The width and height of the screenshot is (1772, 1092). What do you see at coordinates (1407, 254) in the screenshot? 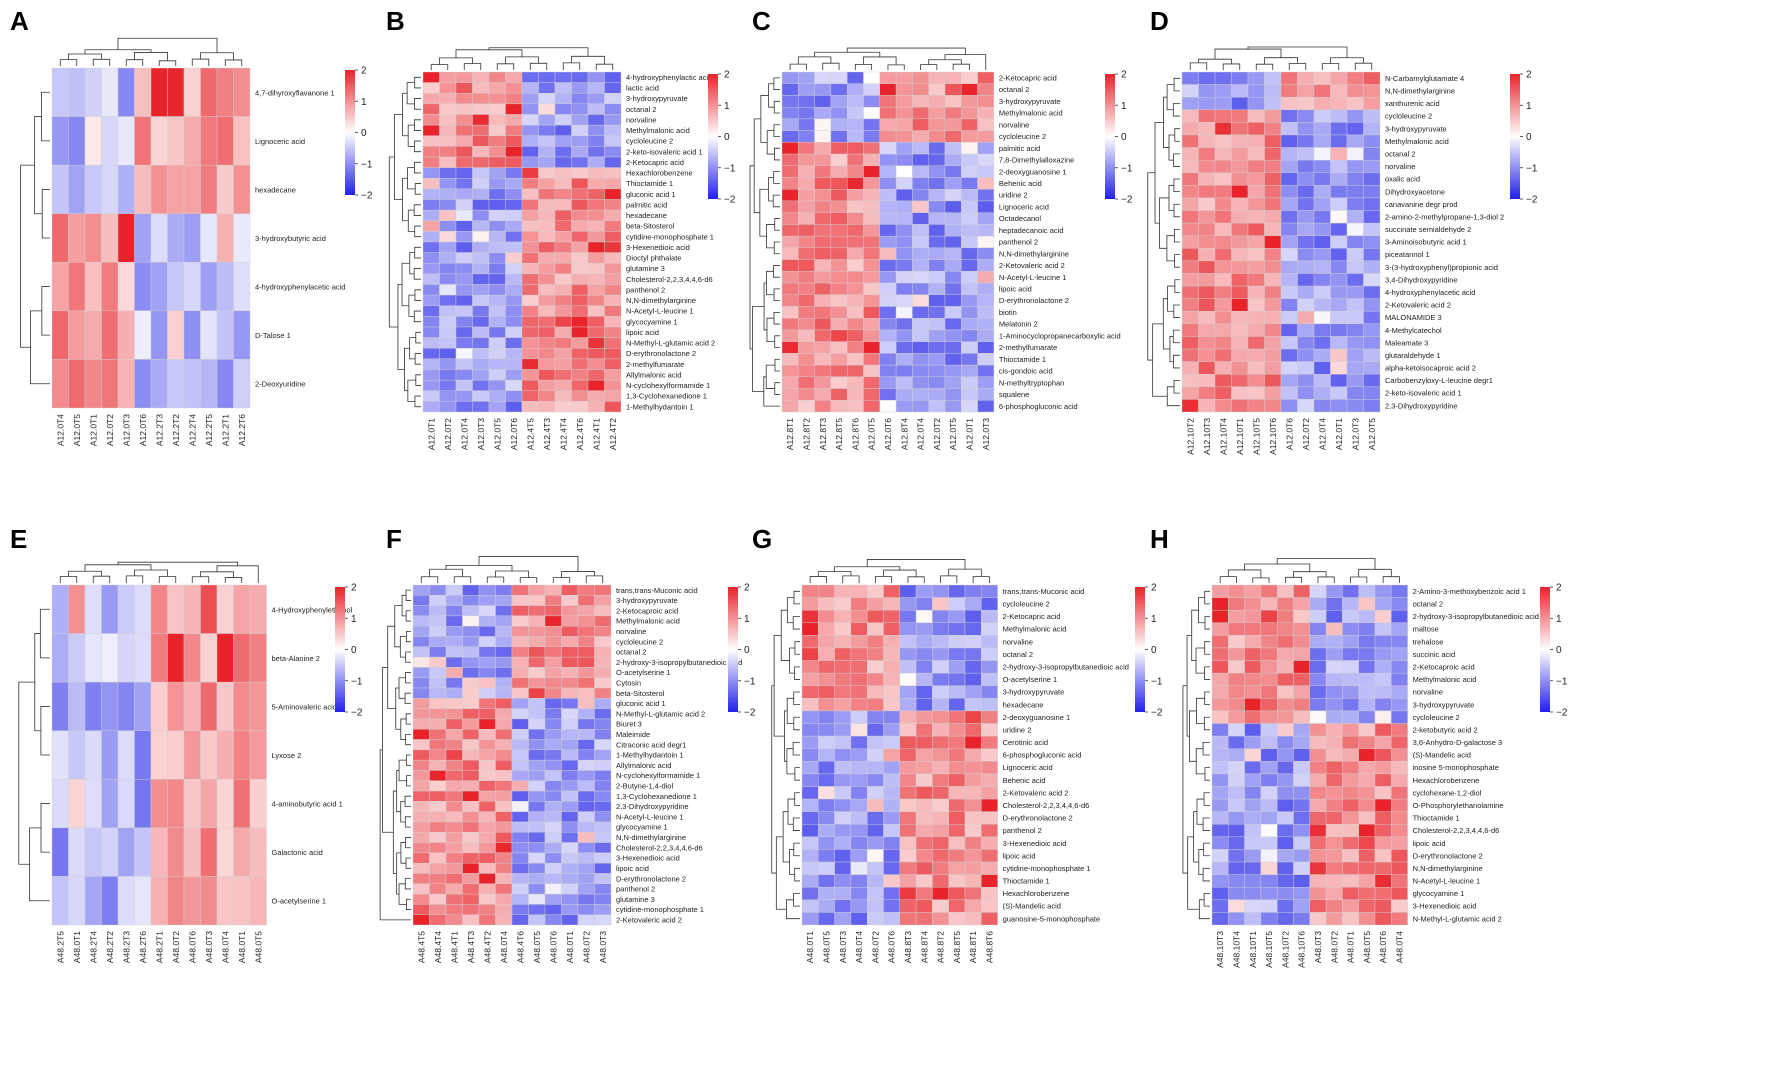
I see `row-label: piceatannol 1` at bounding box center [1407, 254].